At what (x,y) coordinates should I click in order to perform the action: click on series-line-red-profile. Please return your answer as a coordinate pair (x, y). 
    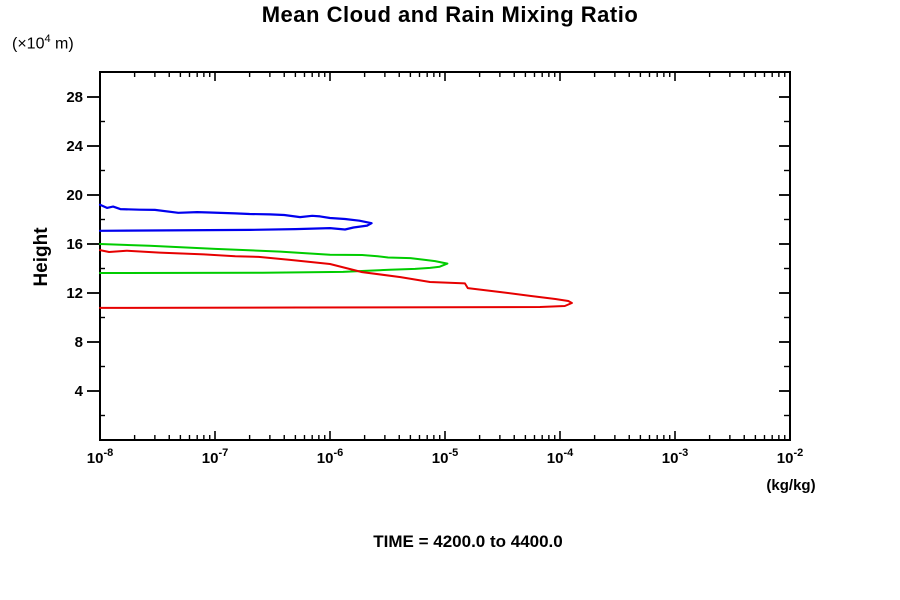
    Looking at the image, I should click on (336, 279).